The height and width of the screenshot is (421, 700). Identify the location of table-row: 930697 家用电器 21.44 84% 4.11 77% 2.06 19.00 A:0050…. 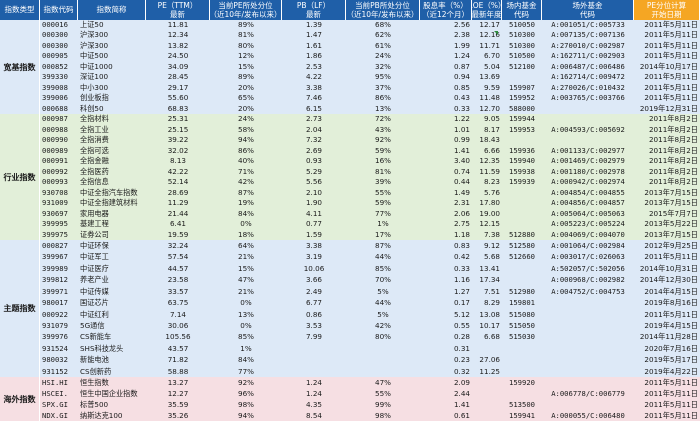
(350, 214).